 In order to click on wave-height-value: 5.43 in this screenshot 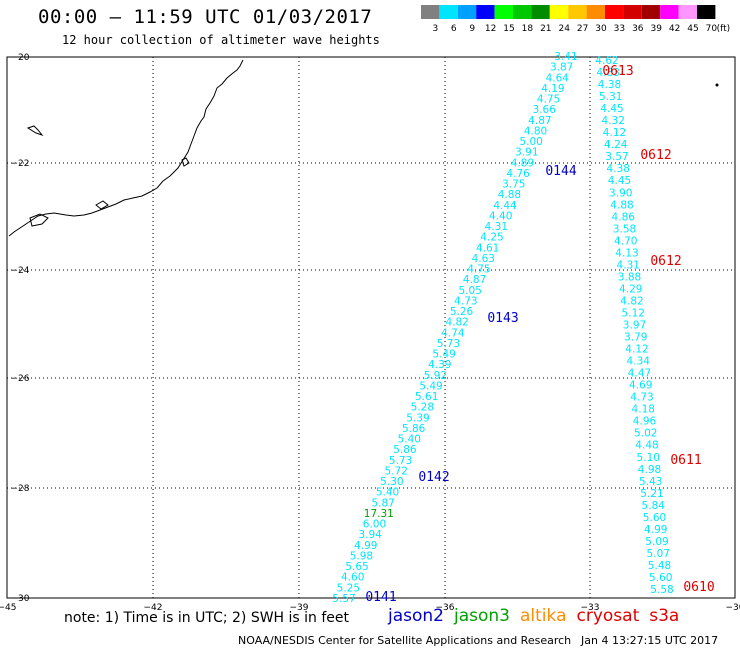, I will do `click(650, 482)`.